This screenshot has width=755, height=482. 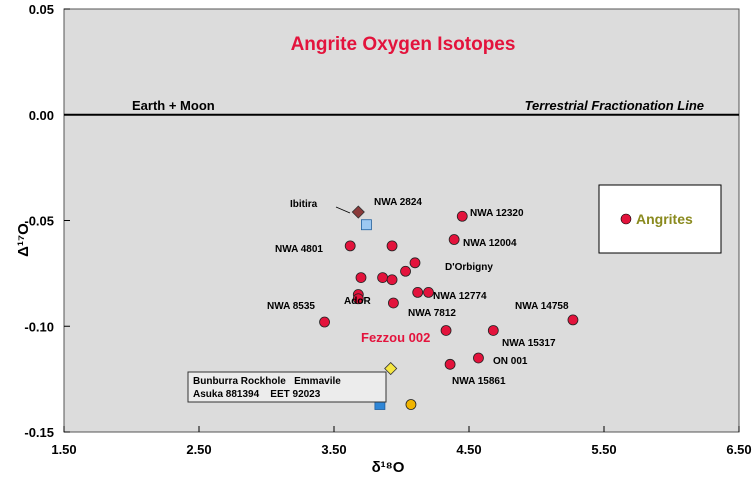 What do you see at coordinates (490, 243) in the screenshot?
I see `label-nwa-12004: NWA 12004` at bounding box center [490, 243].